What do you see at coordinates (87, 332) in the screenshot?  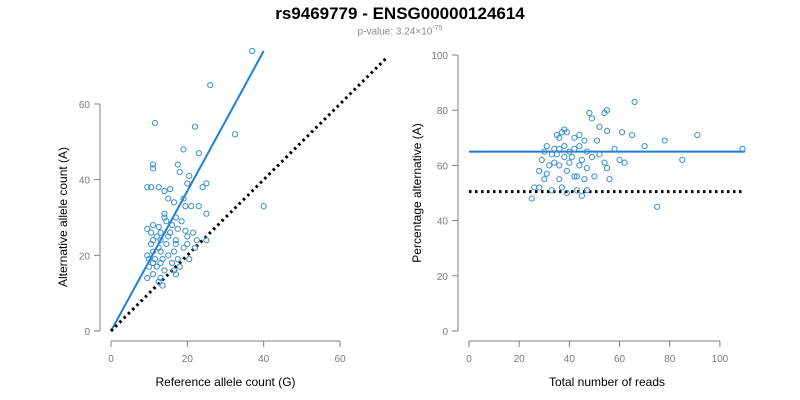 I see `y-tick-label: 0` at bounding box center [87, 332].